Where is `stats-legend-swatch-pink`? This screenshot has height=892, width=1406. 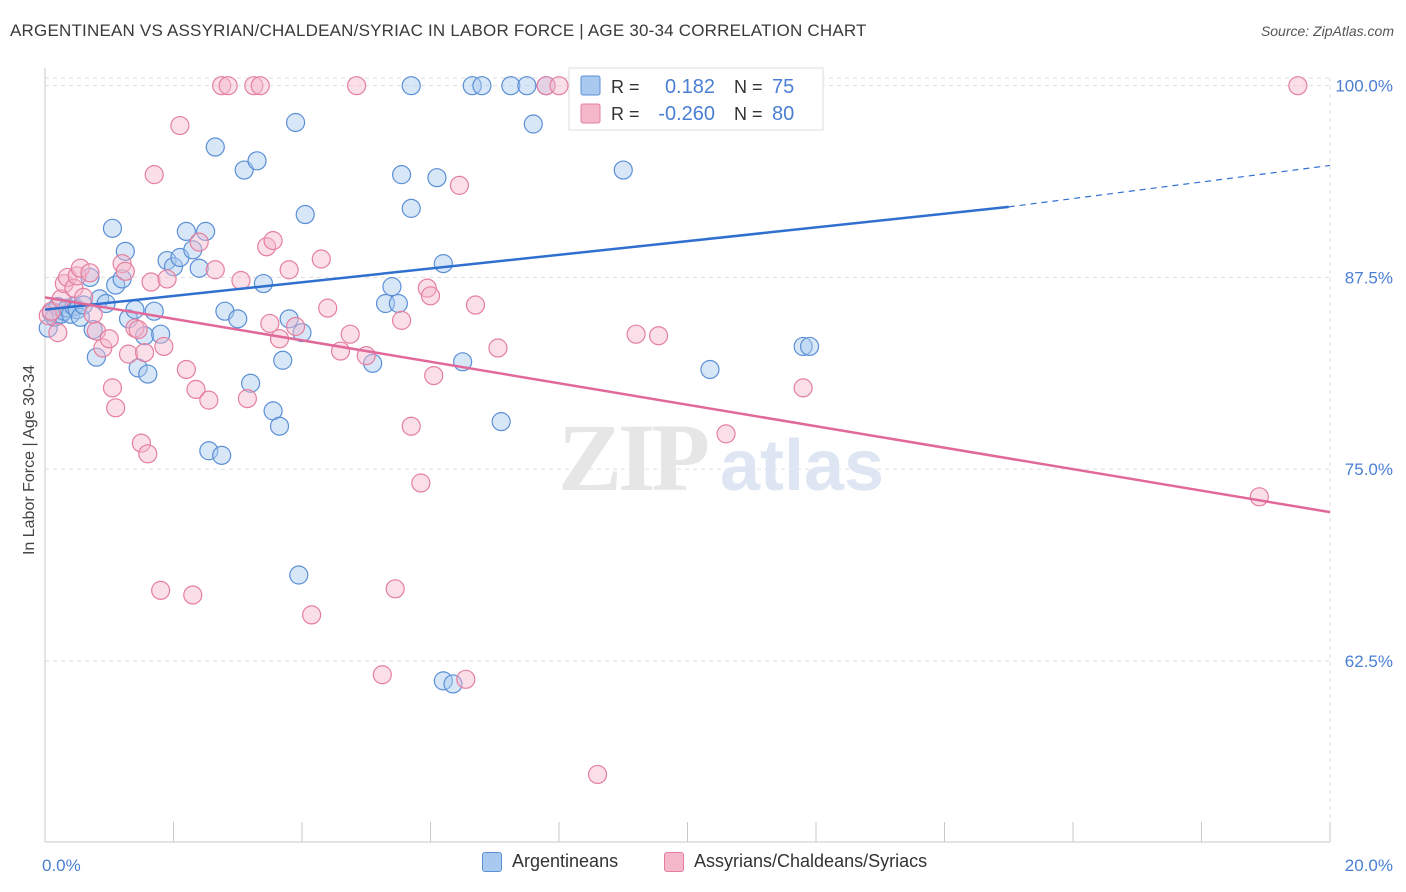
stats-legend-swatch-pink is located at coordinates (590, 113).